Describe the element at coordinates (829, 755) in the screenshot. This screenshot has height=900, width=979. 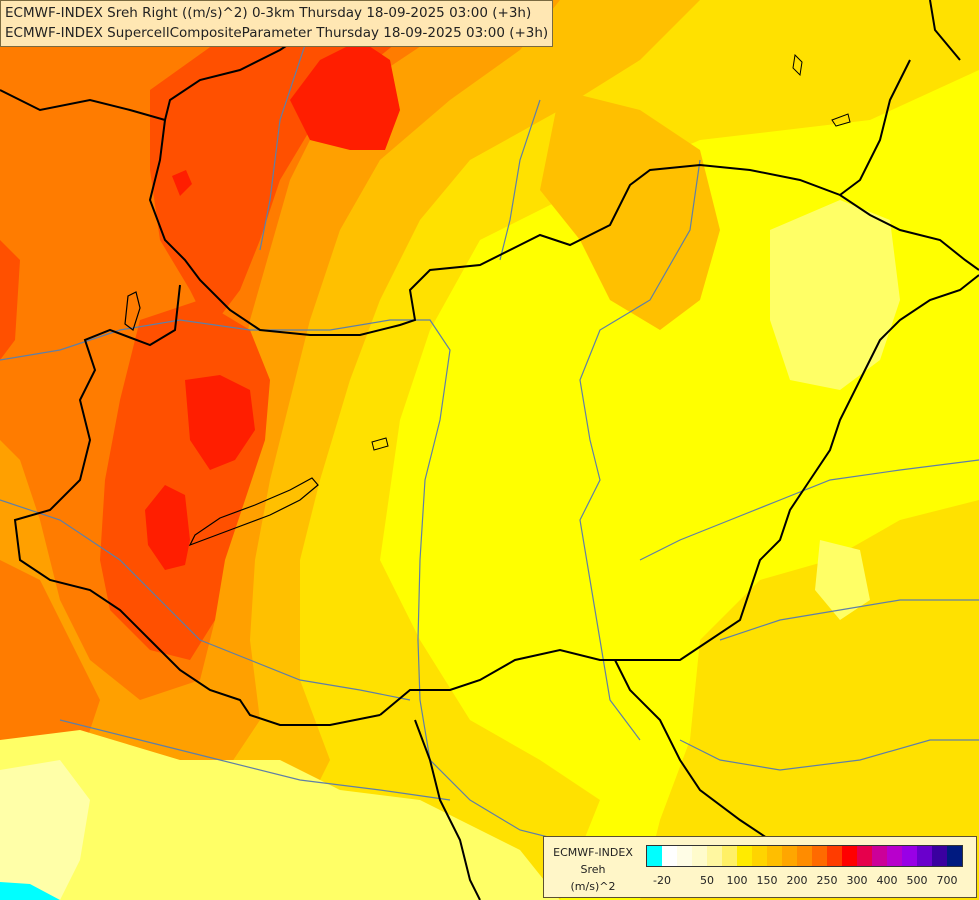
I see `river-south` at that location.